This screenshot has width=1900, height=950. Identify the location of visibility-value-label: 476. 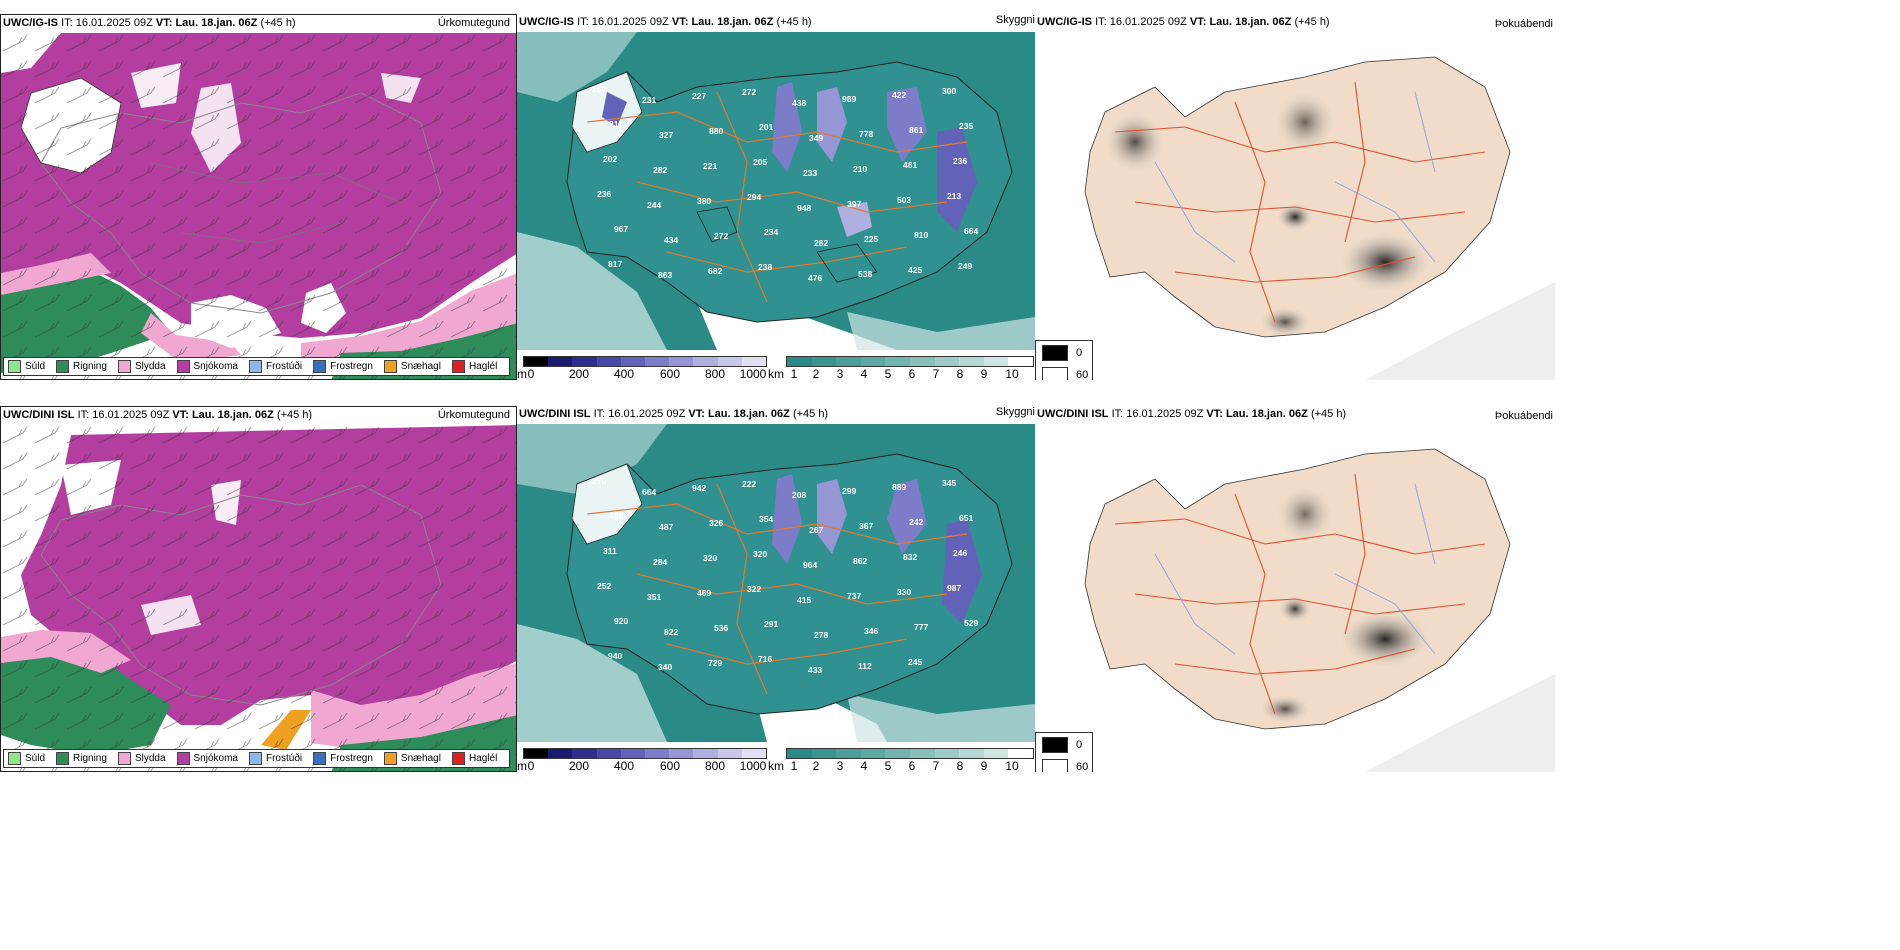
(815, 278).